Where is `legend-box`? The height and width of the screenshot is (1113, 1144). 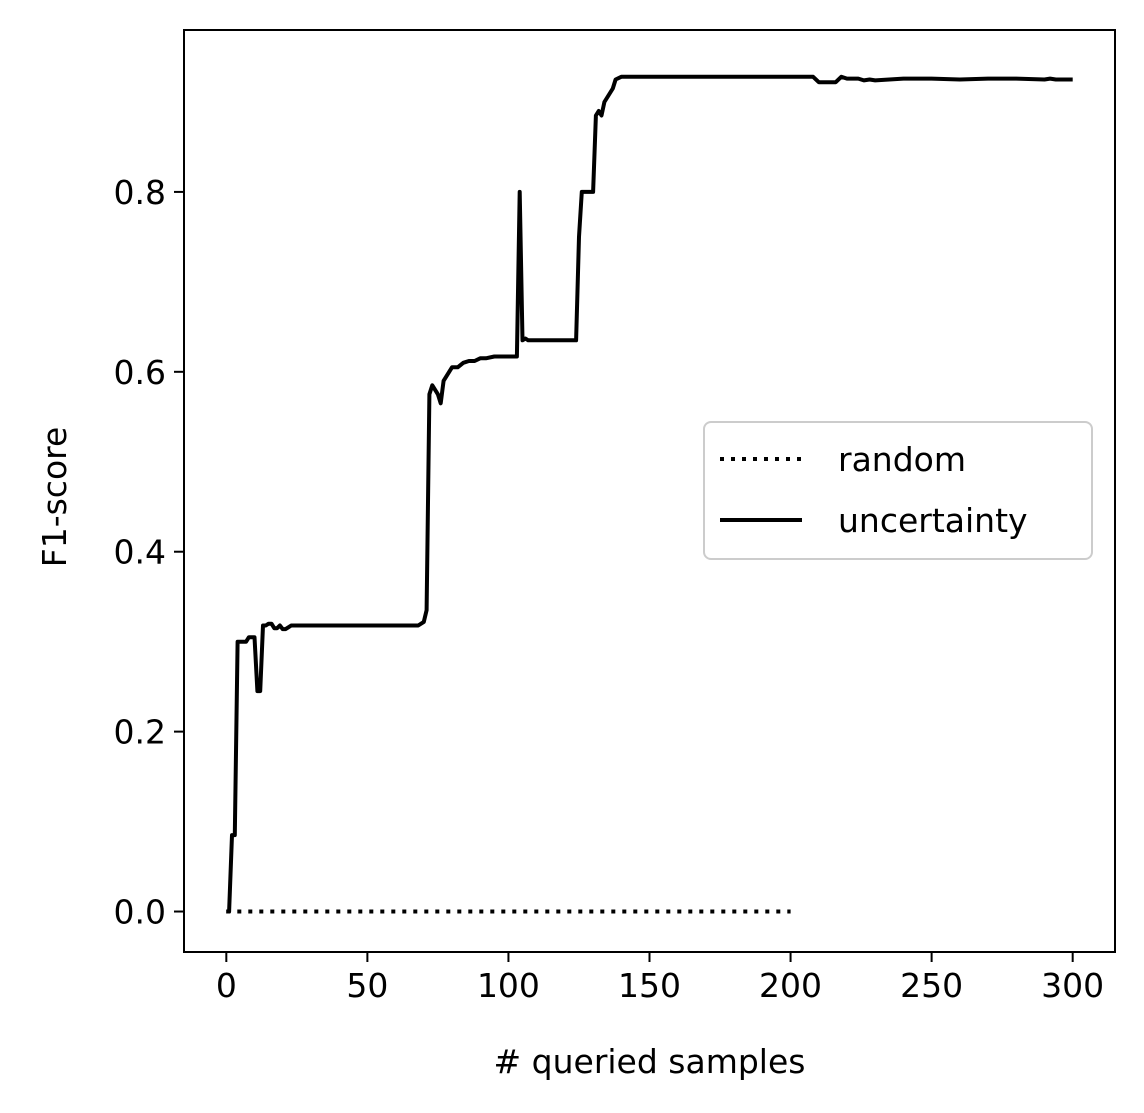 legend-box is located at coordinates (898, 490).